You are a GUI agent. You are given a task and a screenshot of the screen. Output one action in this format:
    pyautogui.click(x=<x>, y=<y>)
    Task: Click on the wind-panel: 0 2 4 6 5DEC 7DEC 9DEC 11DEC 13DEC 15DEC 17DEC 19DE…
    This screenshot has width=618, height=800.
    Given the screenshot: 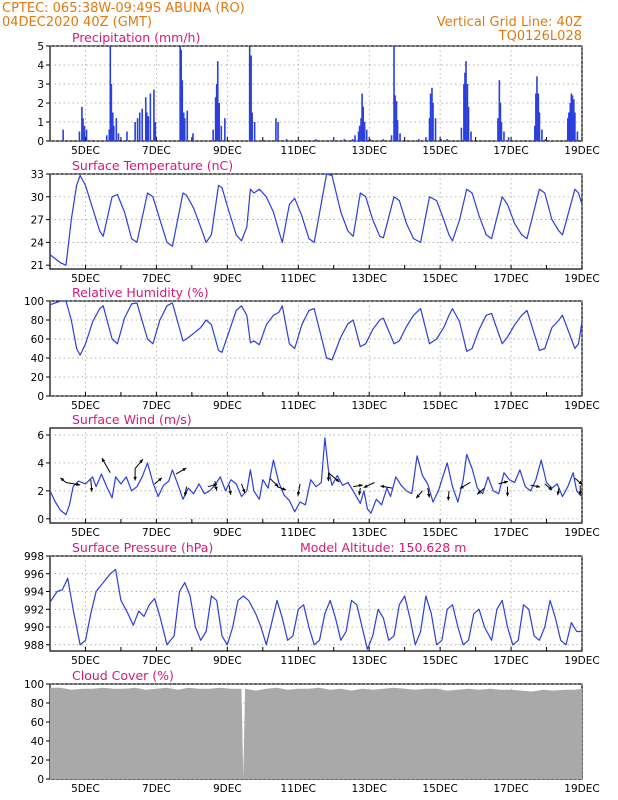 What is the action you would take?
    pyautogui.click(x=318, y=475)
    